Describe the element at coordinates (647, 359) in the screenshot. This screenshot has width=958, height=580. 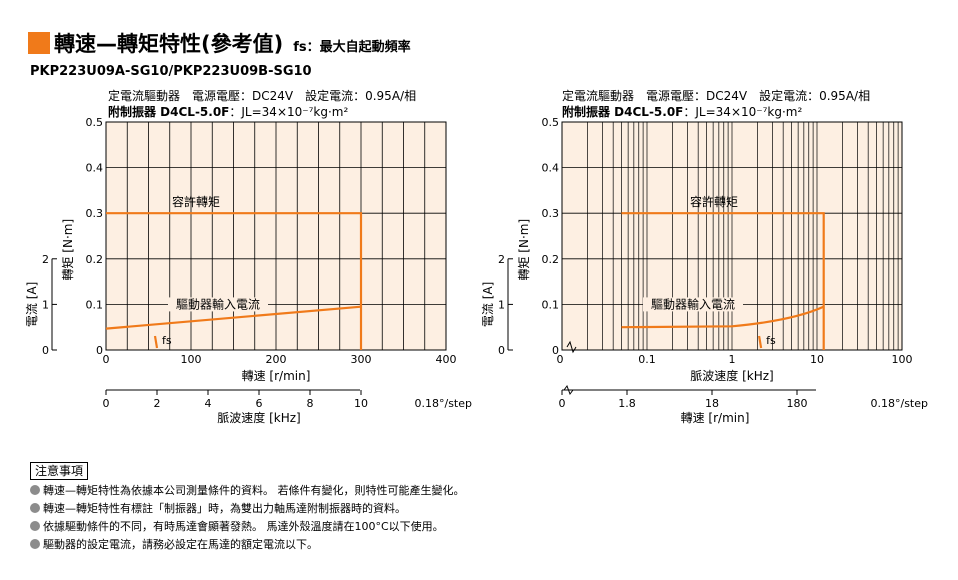
I see `x-tick-label: 0.1` at that location.